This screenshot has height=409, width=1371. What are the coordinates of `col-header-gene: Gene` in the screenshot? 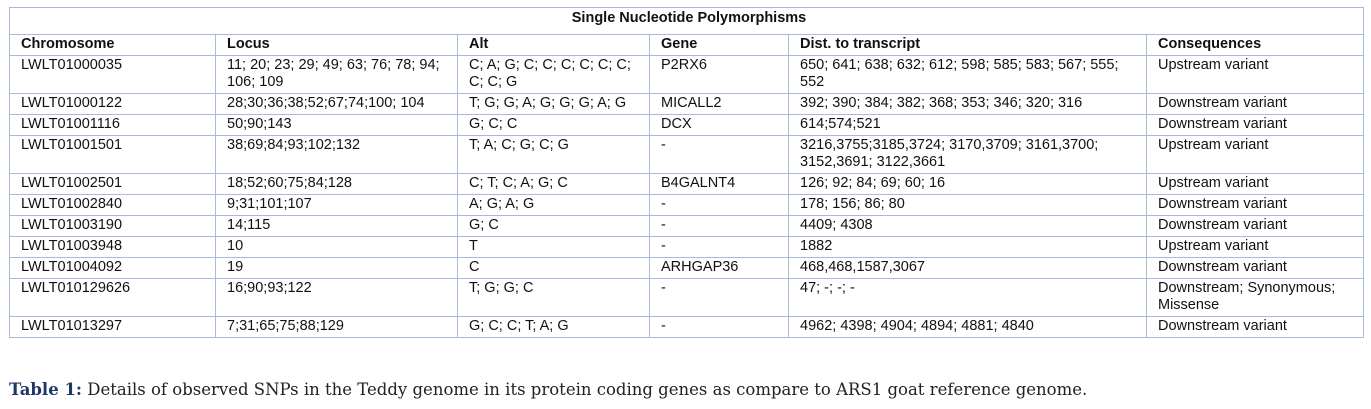 It's located at (719, 45).